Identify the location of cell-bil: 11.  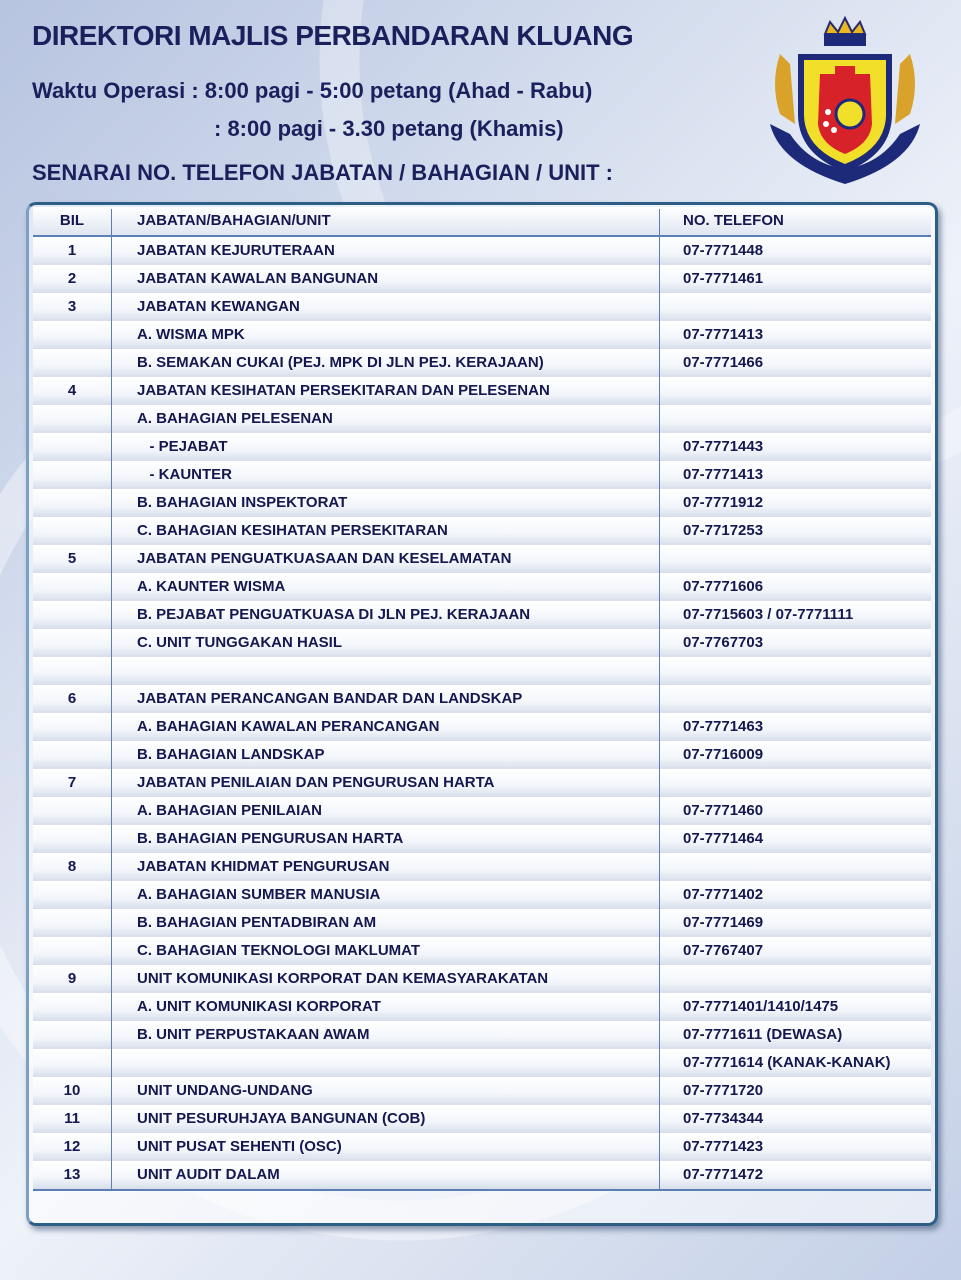
(72, 1118).